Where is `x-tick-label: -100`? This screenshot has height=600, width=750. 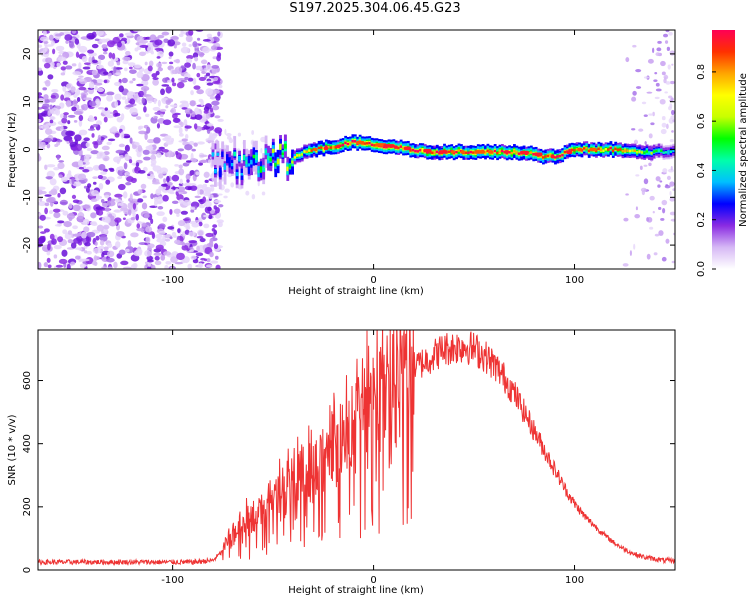 x-tick-label: -100 is located at coordinates (172, 280).